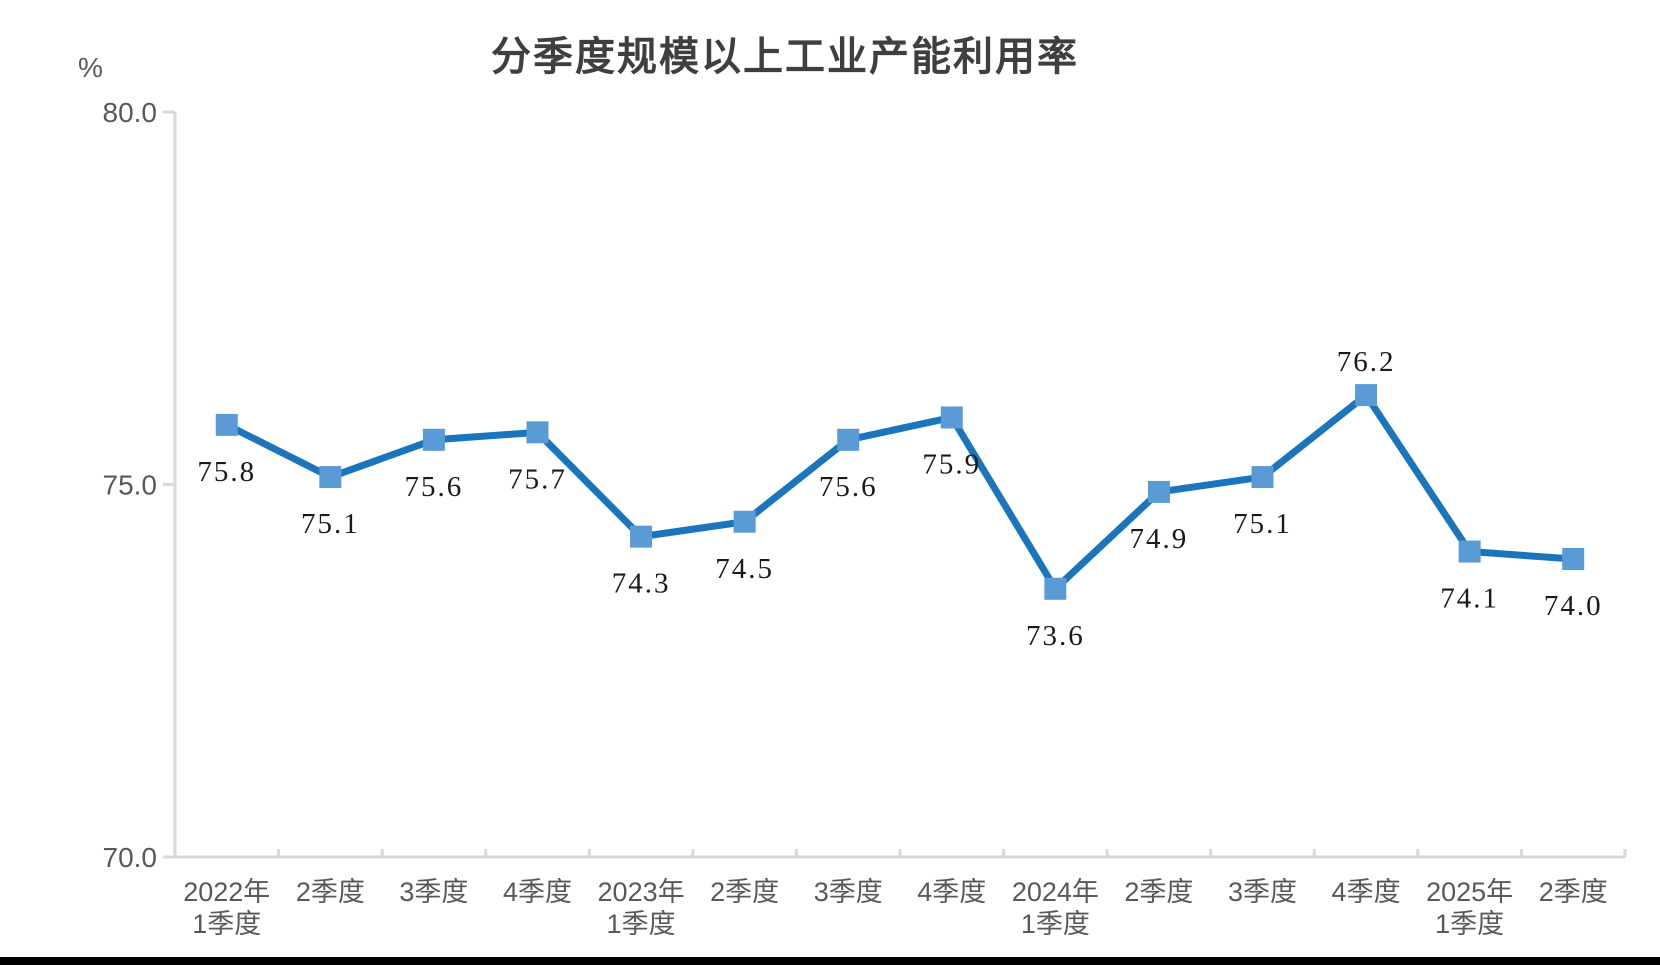 The width and height of the screenshot is (1660, 965). What do you see at coordinates (1469, 599) in the screenshot?
I see `data-point-label: 74.1` at bounding box center [1469, 599].